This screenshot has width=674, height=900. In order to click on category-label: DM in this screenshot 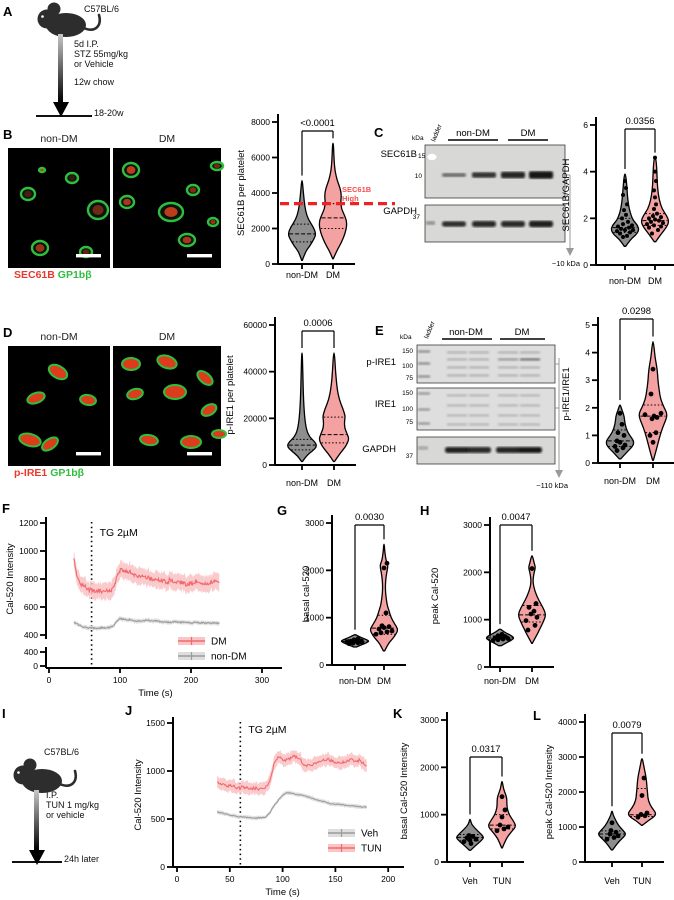, I will do `click(333, 275)`.